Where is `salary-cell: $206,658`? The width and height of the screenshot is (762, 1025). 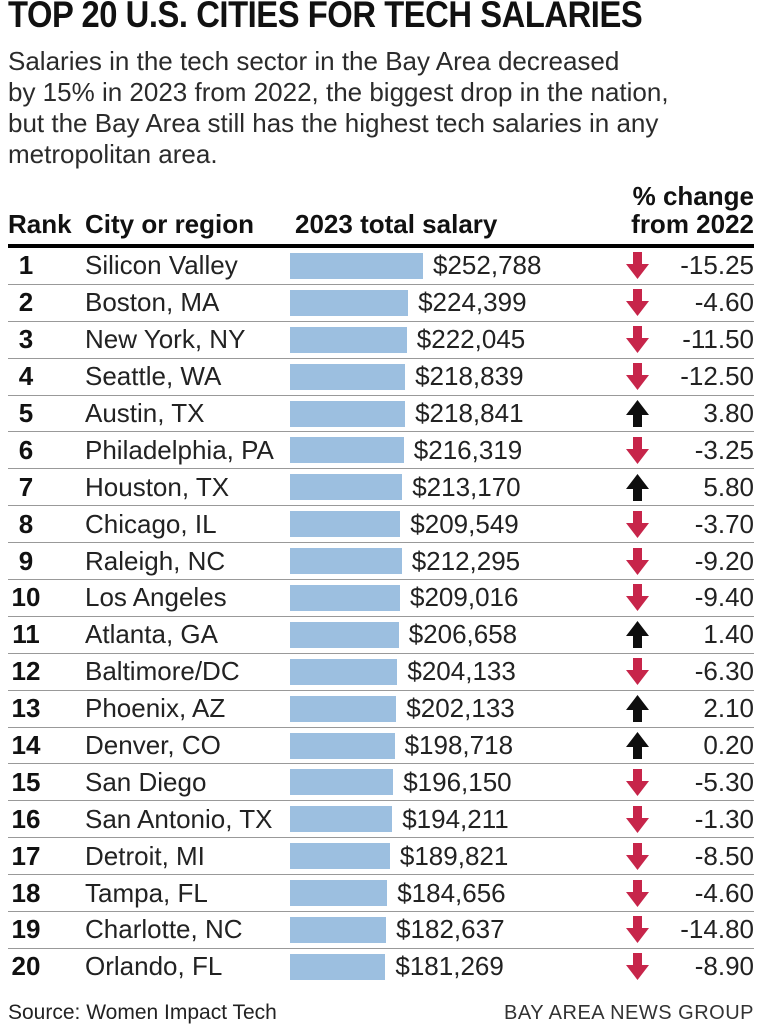 salary-cell: $206,658 is located at coordinates (452, 634).